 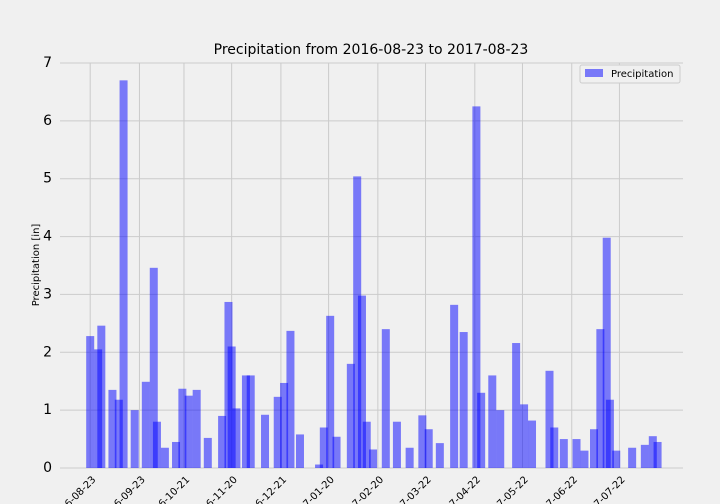 What do you see at coordinates (47, 121) in the screenshot?
I see `y-tick-label: 6` at bounding box center [47, 121].